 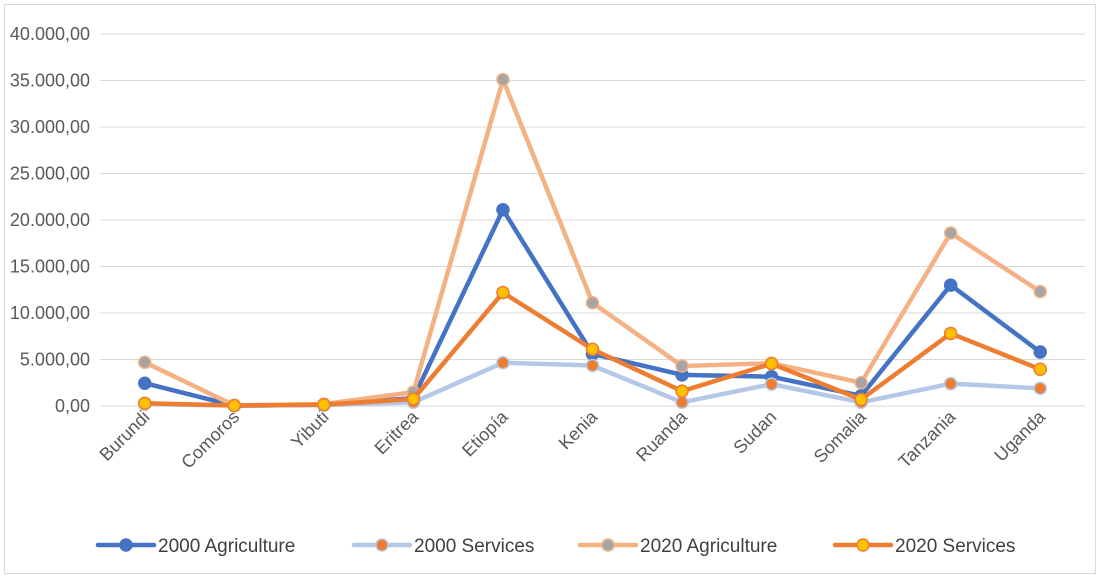 I want to click on y-tick-label: 0,00, so click(x=72, y=406).